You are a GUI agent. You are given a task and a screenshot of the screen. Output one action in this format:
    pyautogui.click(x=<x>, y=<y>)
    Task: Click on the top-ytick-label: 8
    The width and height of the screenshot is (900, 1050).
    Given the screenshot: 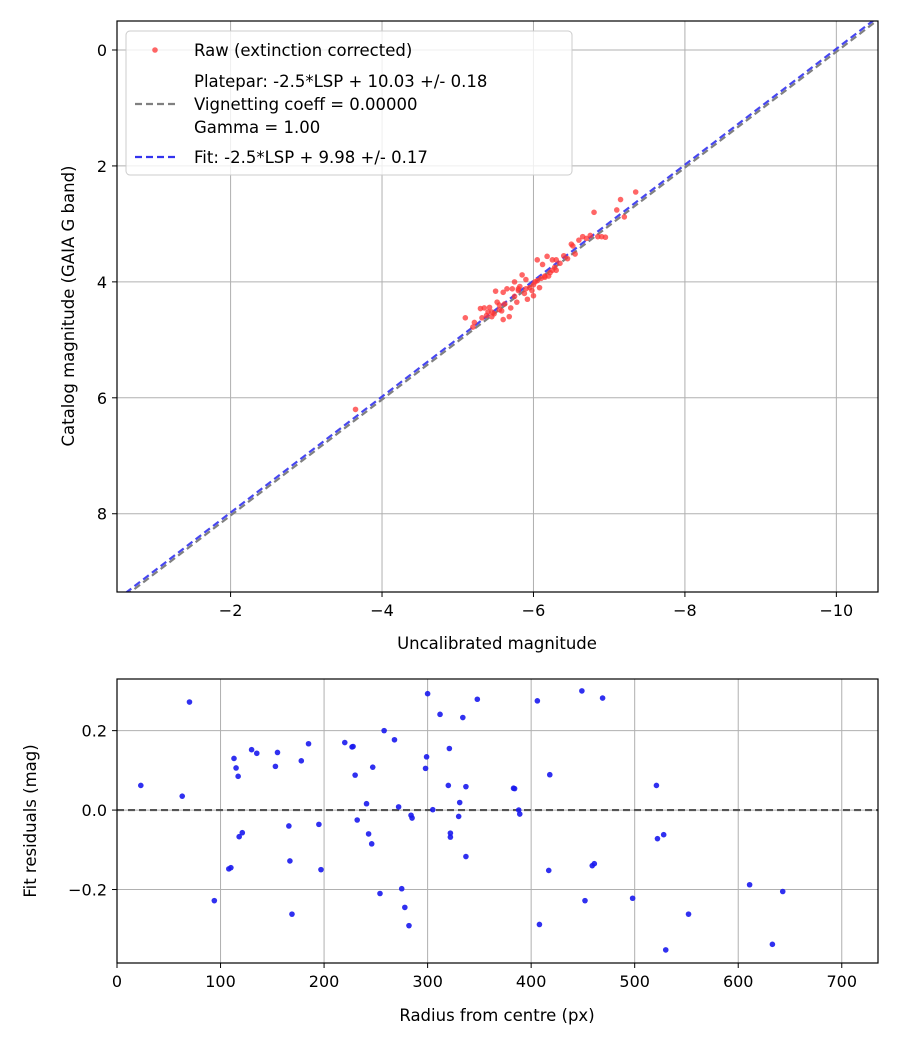 What is the action you would take?
    pyautogui.click(x=102, y=514)
    